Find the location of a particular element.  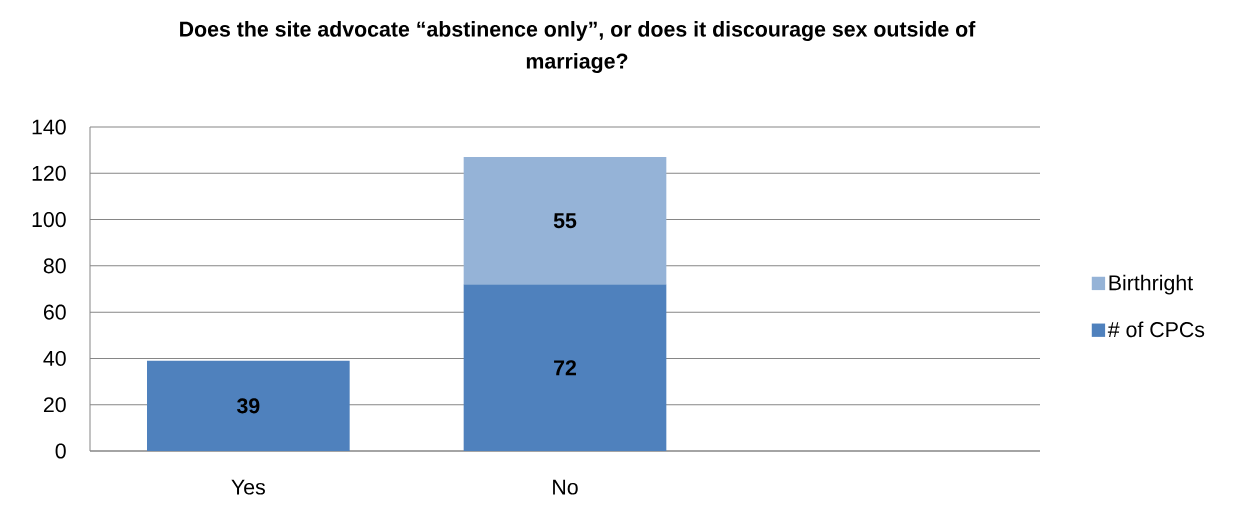

legend-label: # of CPCs is located at coordinates (1156, 329).